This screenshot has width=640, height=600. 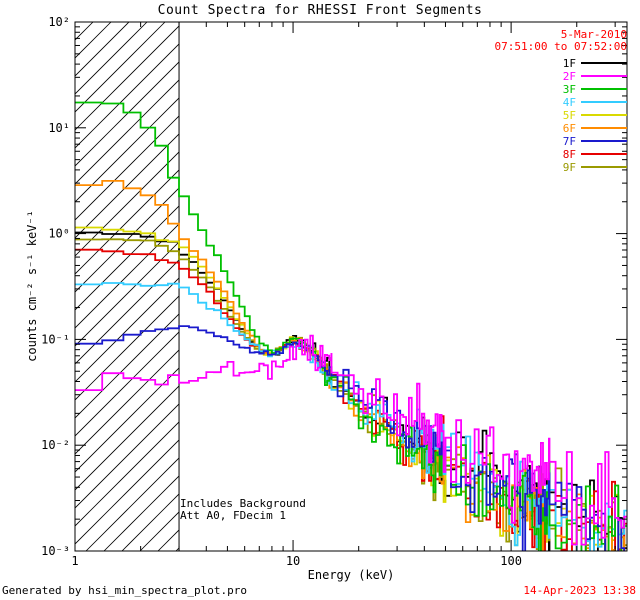 What do you see at coordinates (569, 167) in the screenshot?
I see `legend-label: 9F` at bounding box center [569, 167].